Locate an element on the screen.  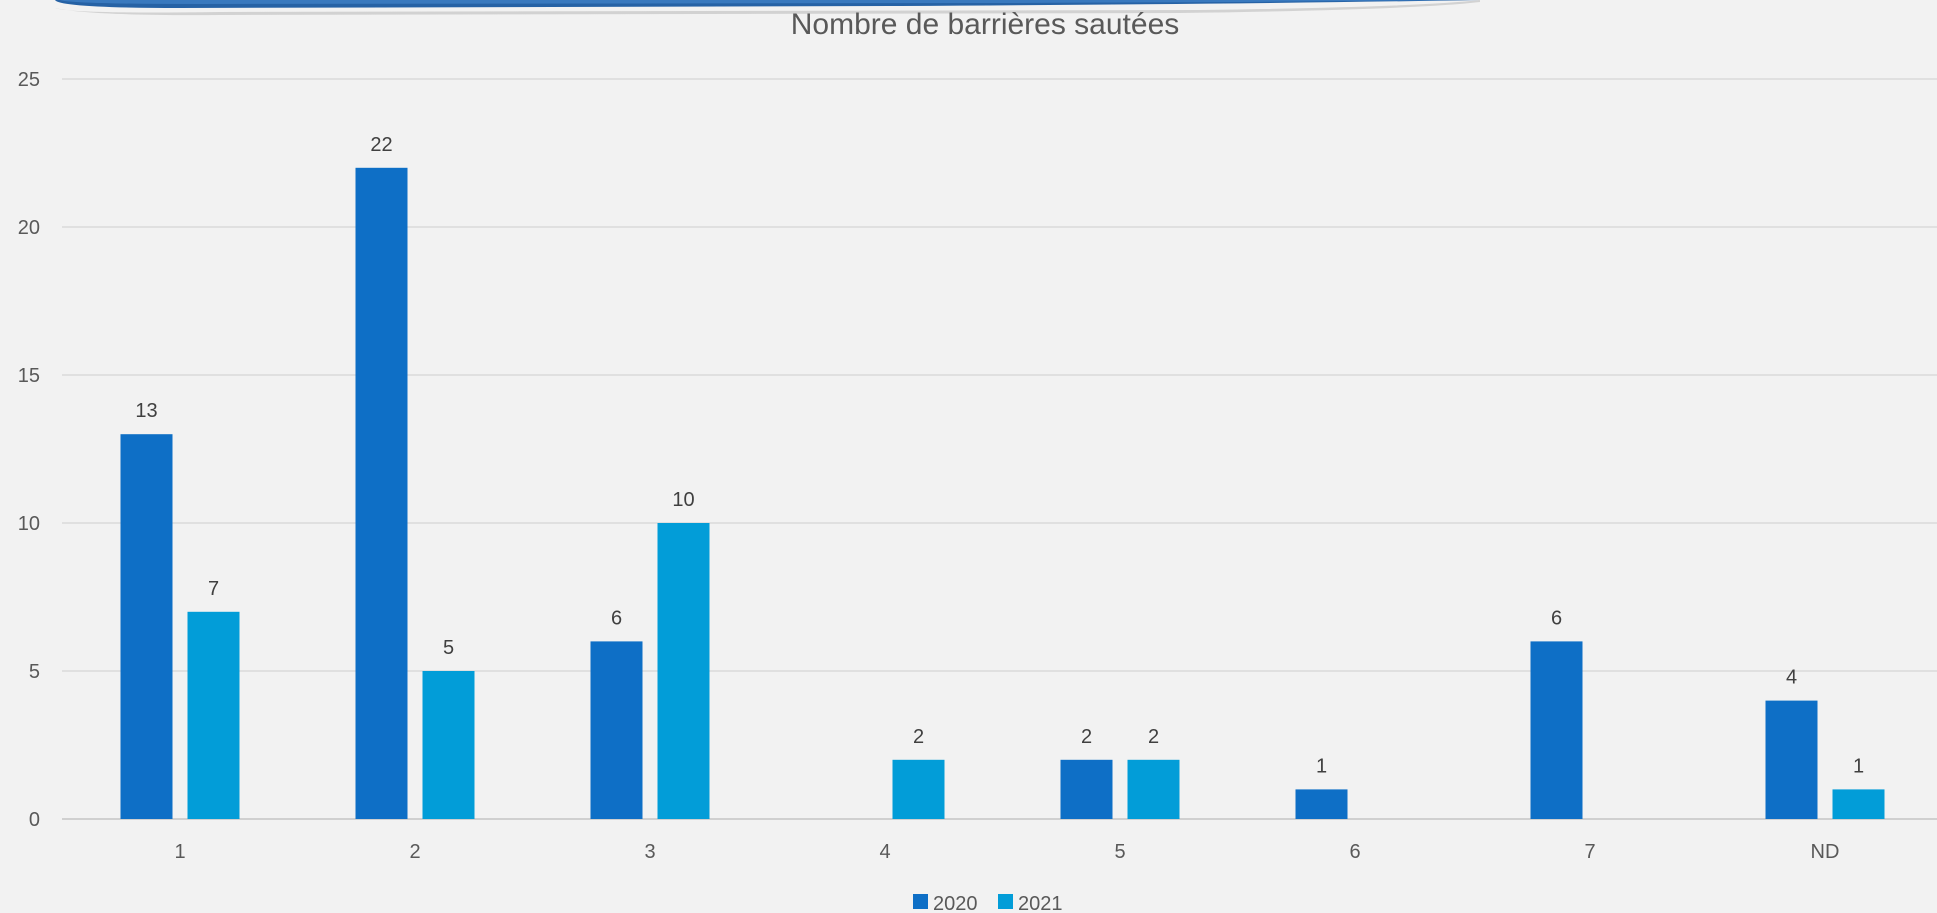
x-tick-label: 6 is located at coordinates (1354, 852).